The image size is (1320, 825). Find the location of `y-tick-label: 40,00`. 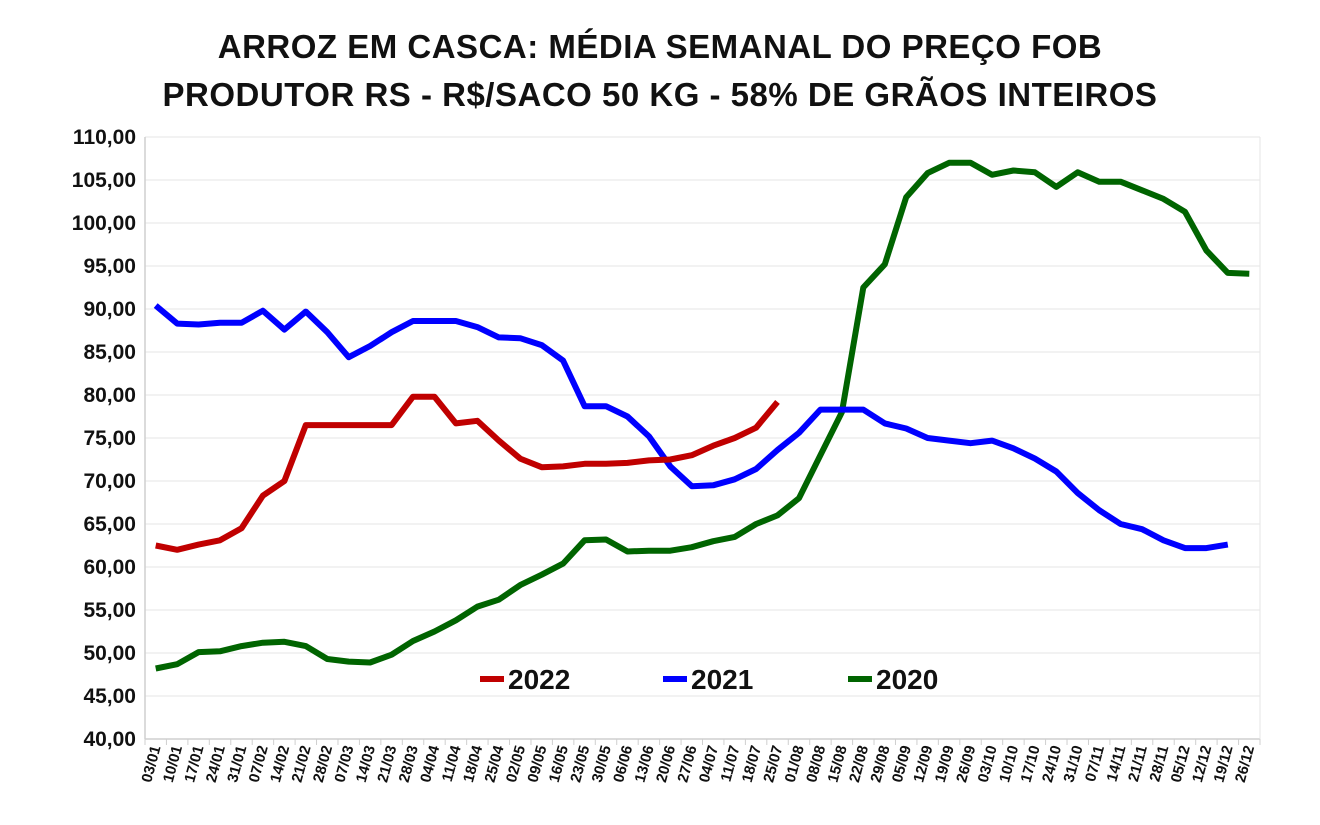

y-tick-label: 40,00 is located at coordinates (109, 739).